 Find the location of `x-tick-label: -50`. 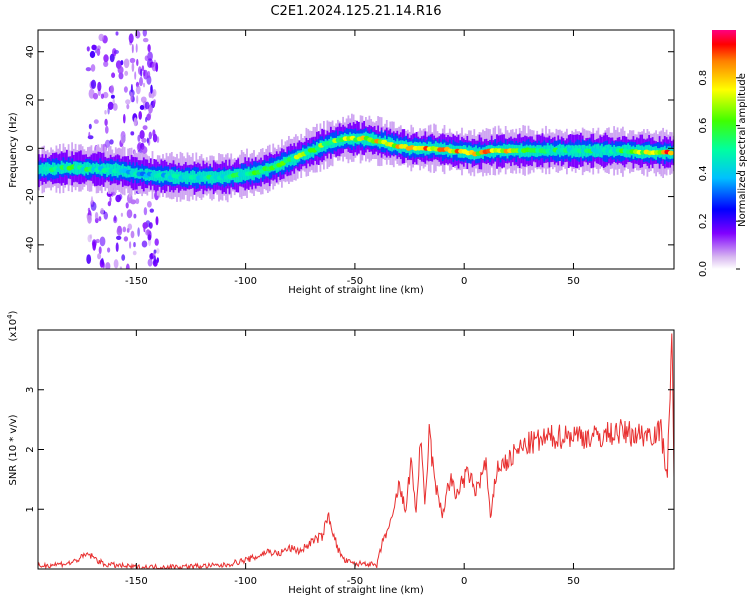

x-tick-label: -50 is located at coordinates (355, 581).